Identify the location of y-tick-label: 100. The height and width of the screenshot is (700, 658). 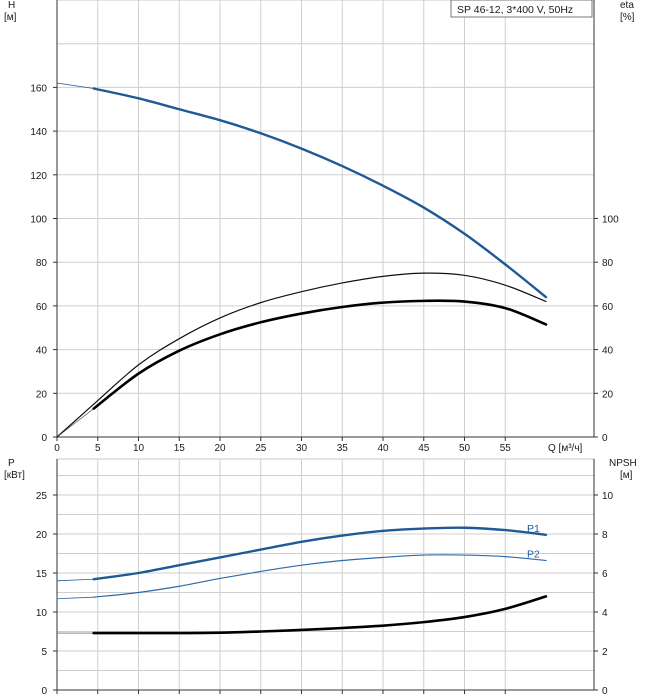
(38, 220).